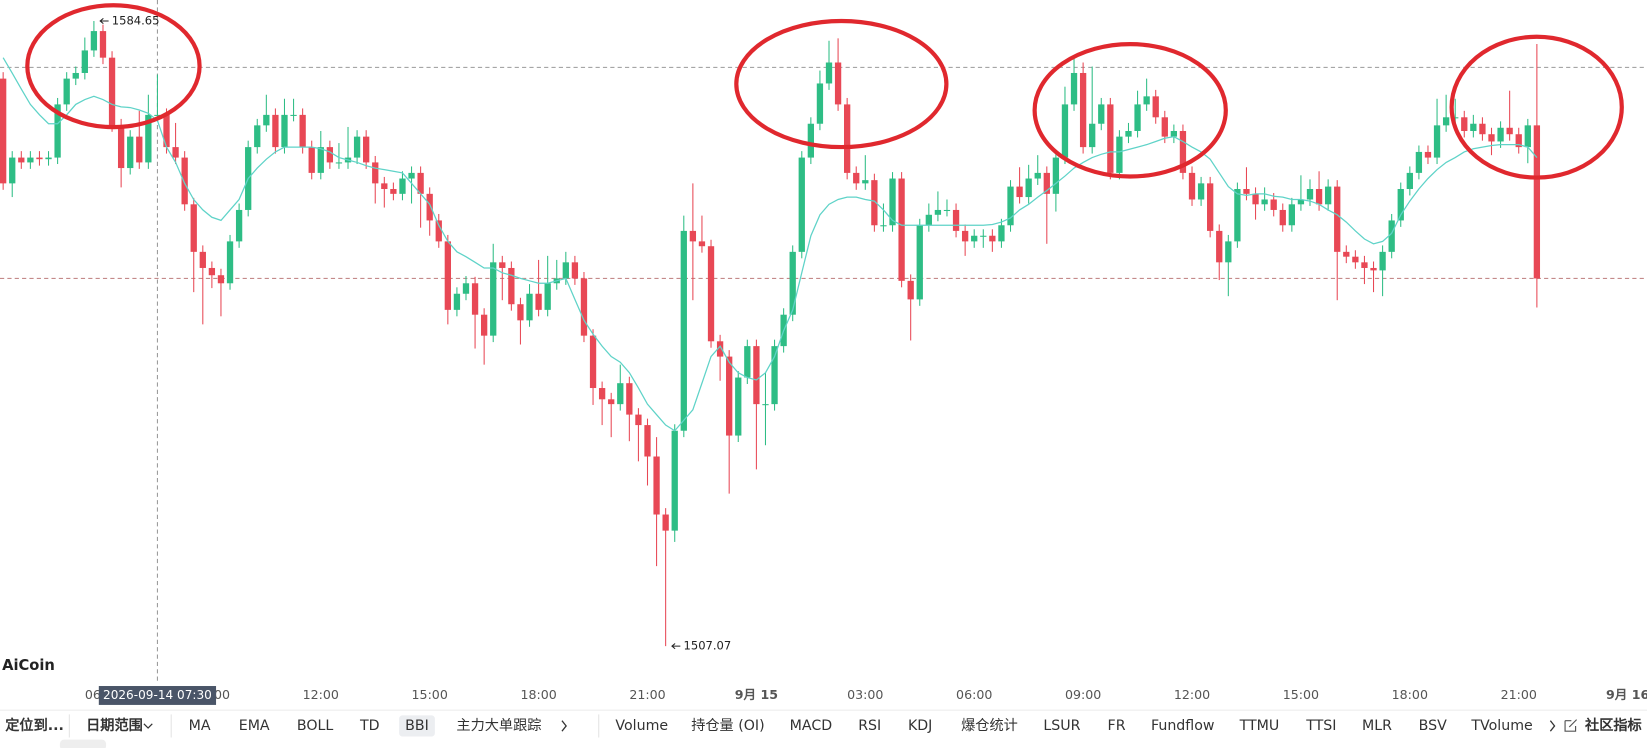  What do you see at coordinates (708, 646) in the screenshot?
I see `low-label: 1507.07` at bounding box center [708, 646].